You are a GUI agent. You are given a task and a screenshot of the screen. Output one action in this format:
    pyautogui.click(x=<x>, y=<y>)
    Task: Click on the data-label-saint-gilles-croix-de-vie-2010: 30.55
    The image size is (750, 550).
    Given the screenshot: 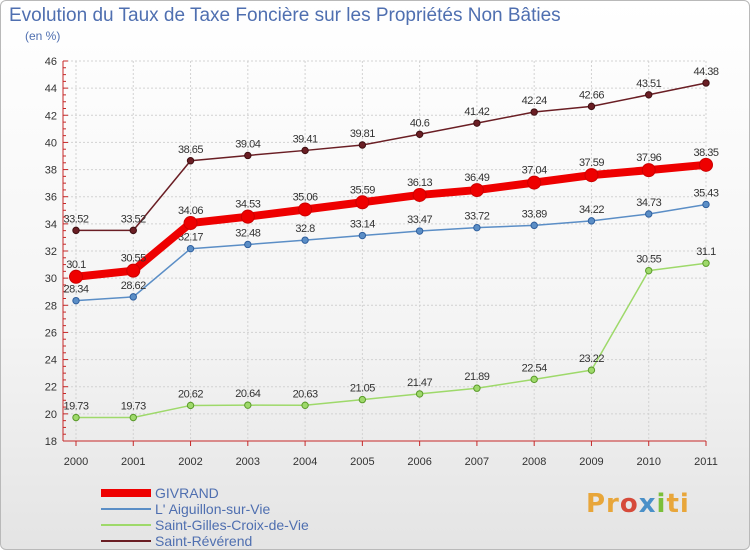 What is the action you would take?
    pyautogui.click(x=648, y=260)
    